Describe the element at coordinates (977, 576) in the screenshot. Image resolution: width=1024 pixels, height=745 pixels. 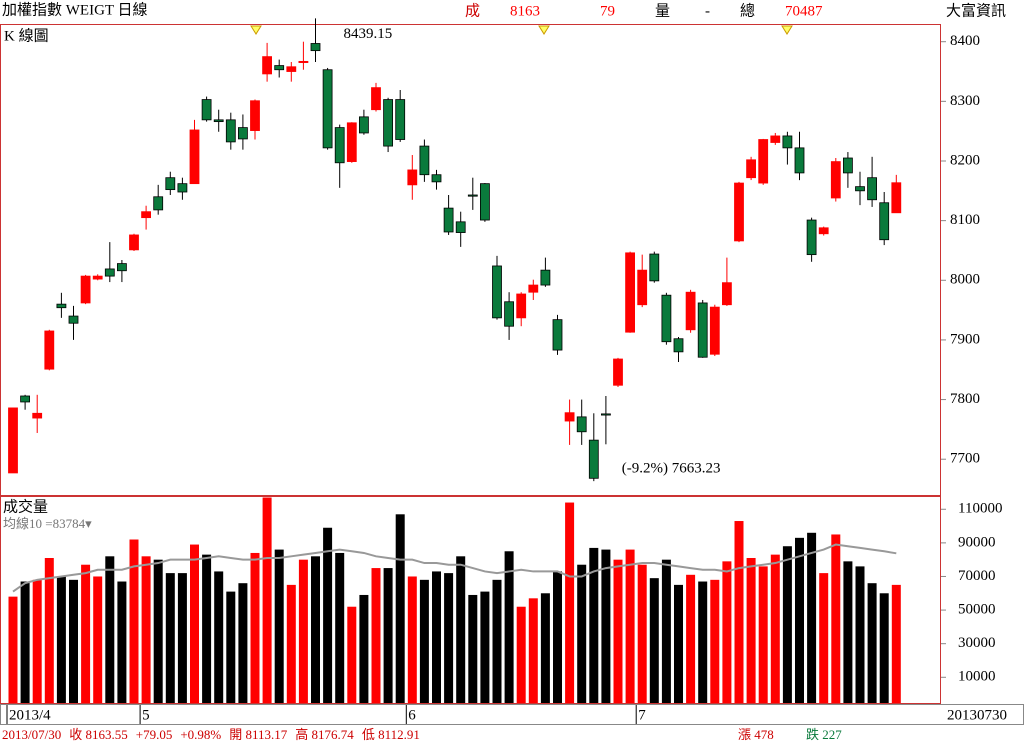
I see `y-tick-label: 70000` at that location.